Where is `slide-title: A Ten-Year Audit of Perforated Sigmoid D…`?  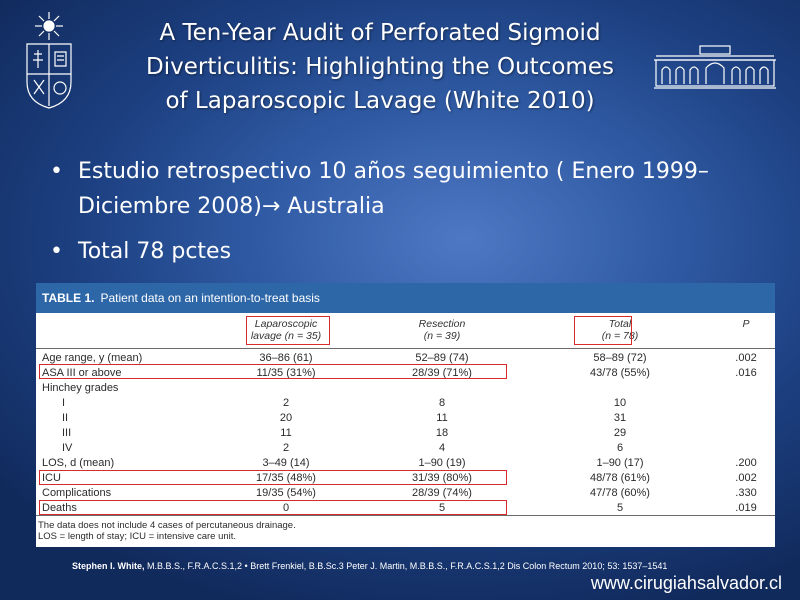 slide-title: A Ten-Year Audit of Perforated Sigmoid D… is located at coordinates (380, 67).